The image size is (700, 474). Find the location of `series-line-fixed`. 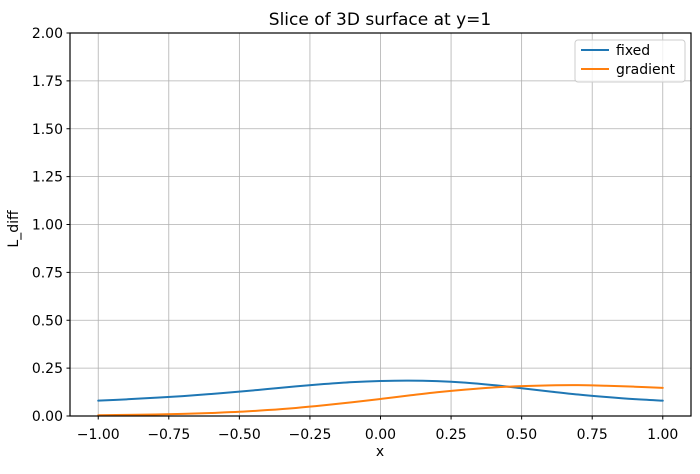

series-line-fixed is located at coordinates (380, 390).